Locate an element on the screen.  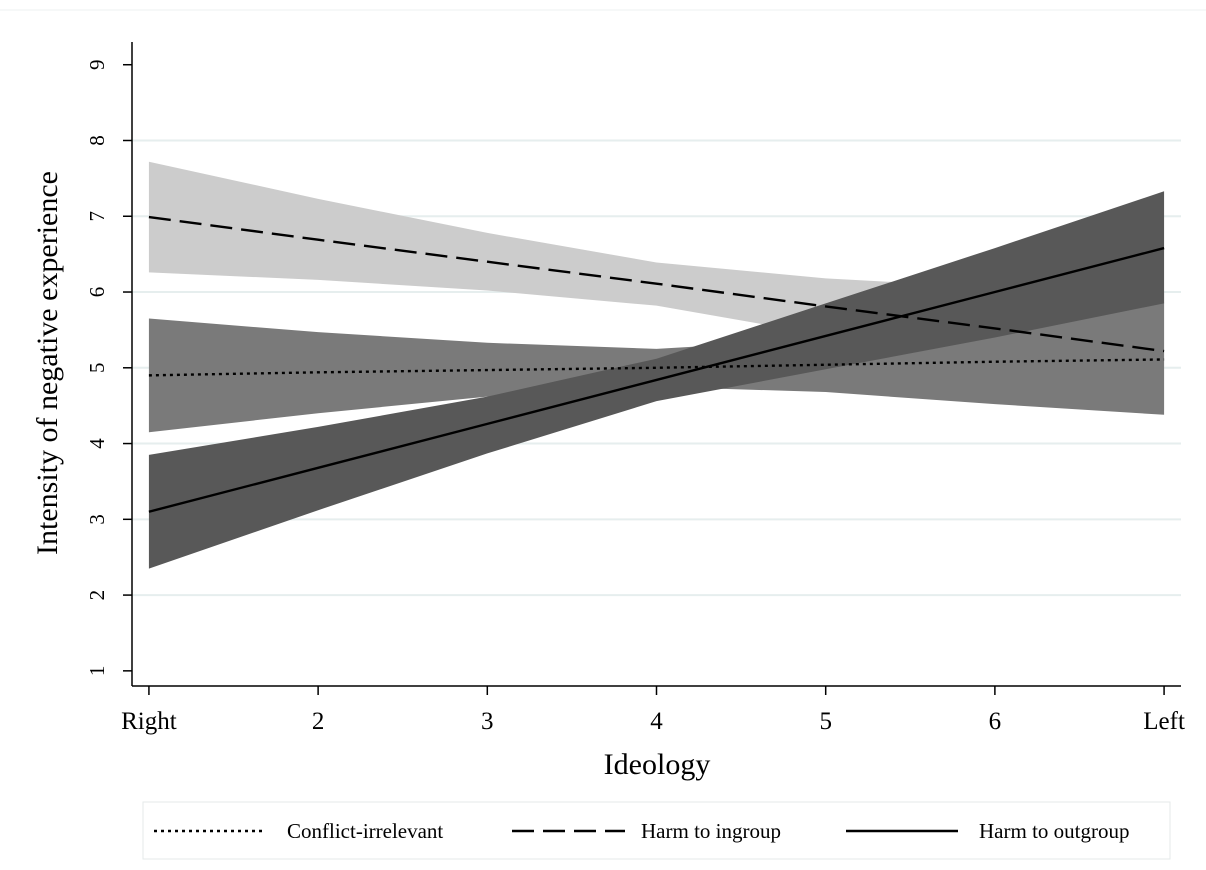
legend-label-harm-to-ingroup: Harm to ingroup is located at coordinates (711, 831).